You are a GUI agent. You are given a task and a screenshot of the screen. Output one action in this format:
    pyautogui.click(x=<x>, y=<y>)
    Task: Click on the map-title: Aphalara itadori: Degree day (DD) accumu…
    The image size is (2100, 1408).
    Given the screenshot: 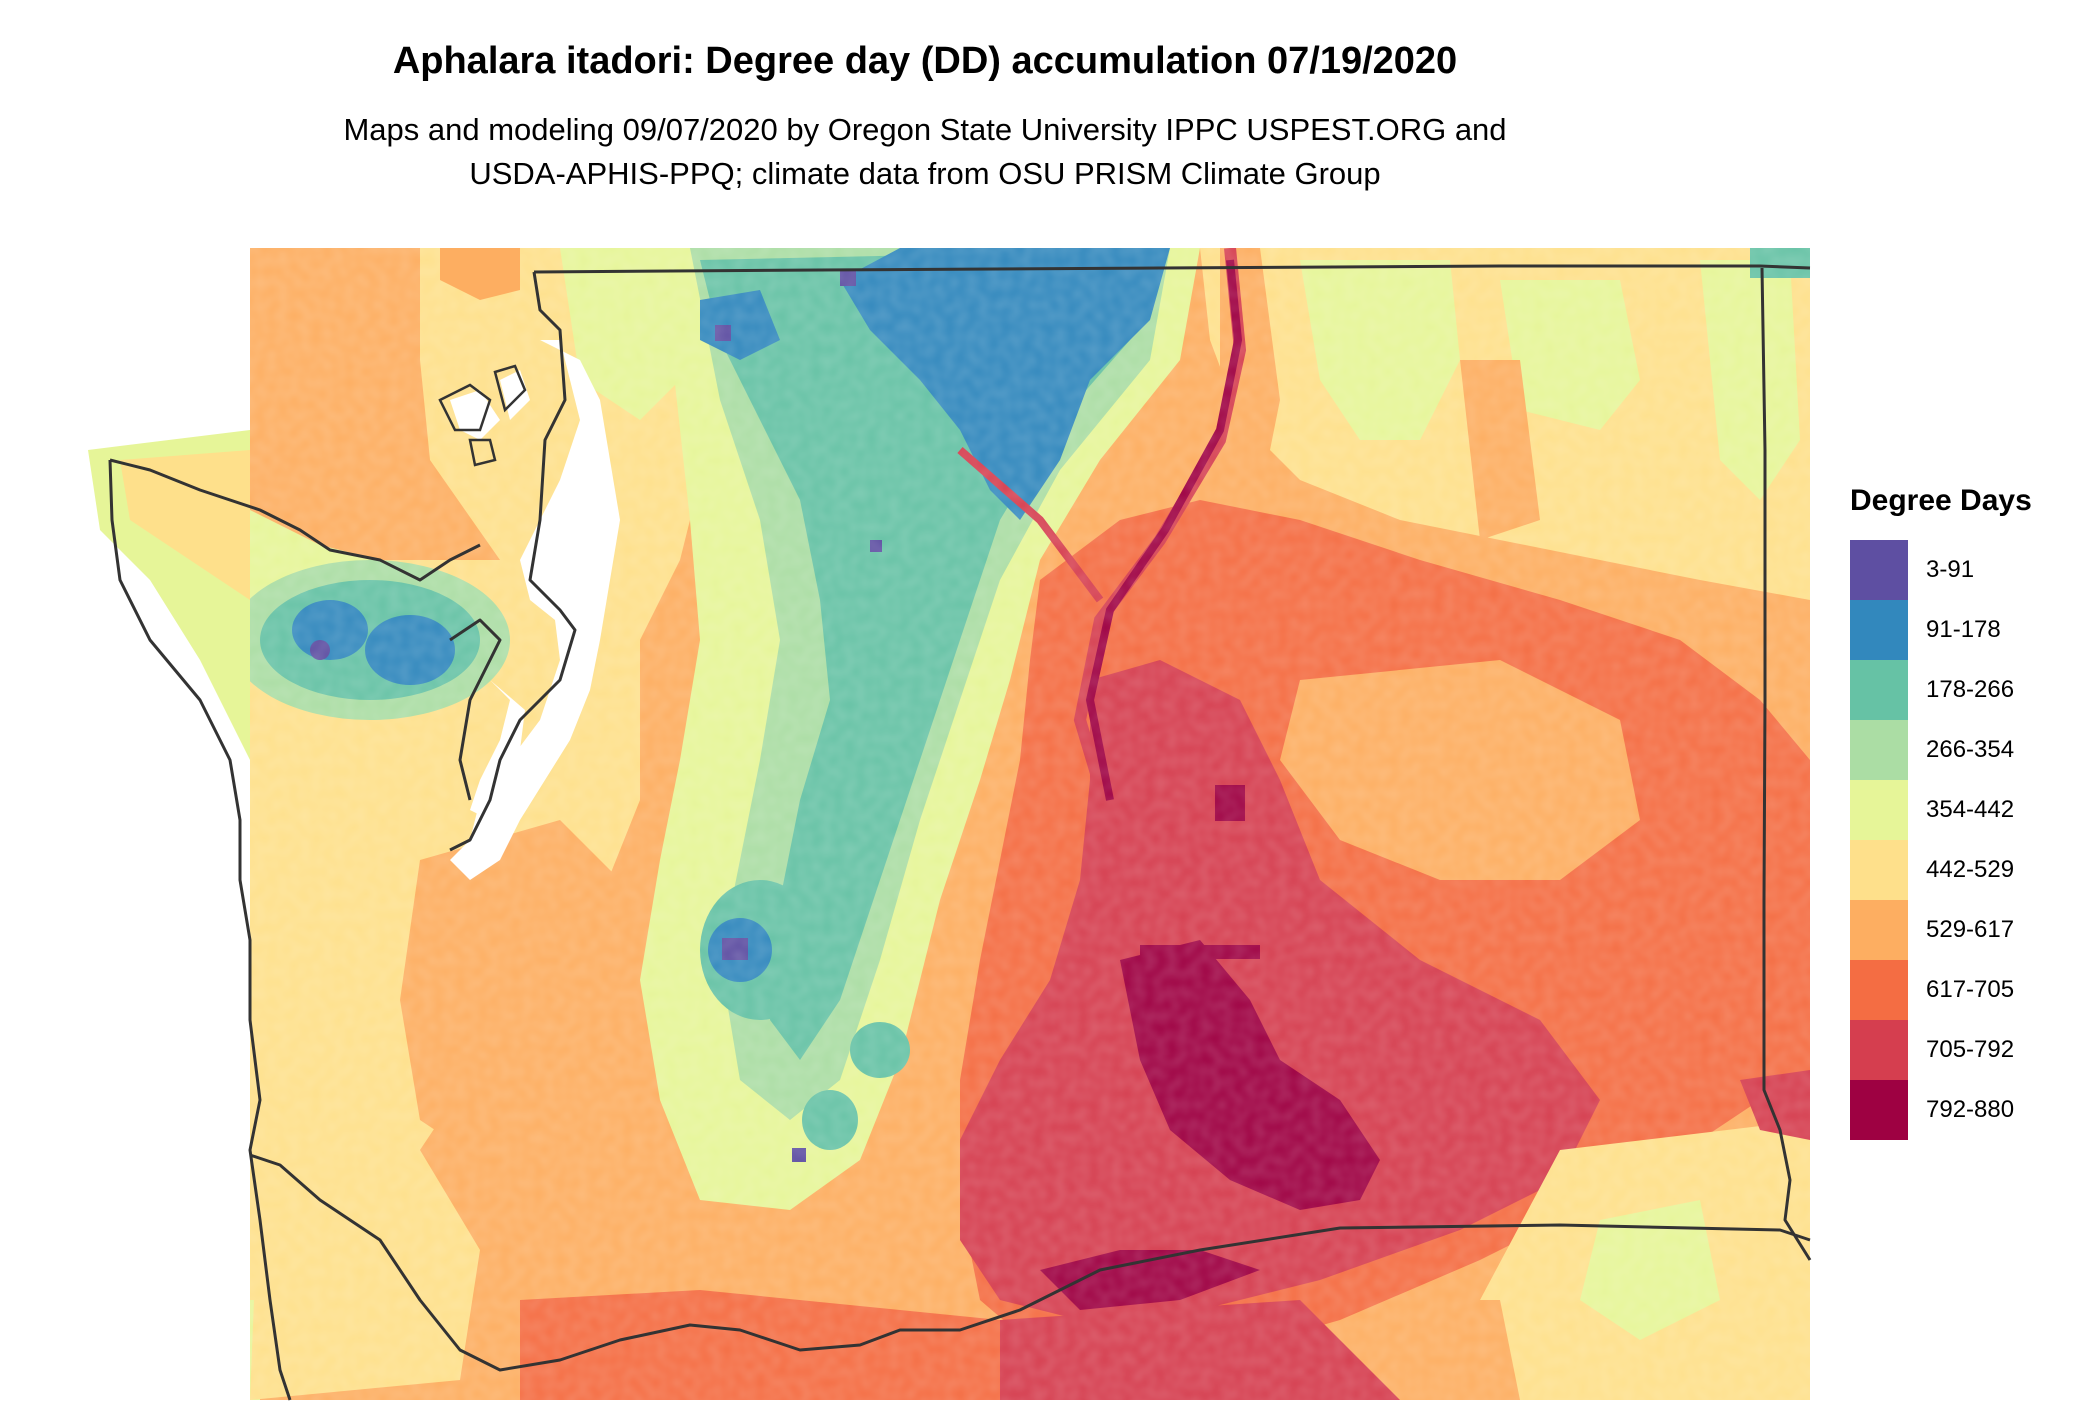 What is the action you would take?
    pyautogui.click(x=925, y=61)
    